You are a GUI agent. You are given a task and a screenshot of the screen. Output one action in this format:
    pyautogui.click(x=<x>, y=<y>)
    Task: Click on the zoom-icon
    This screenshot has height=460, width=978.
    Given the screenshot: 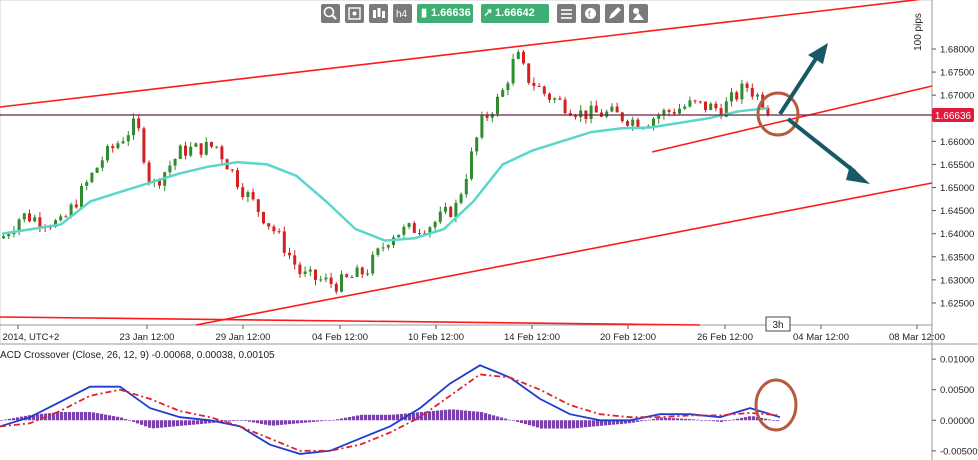 What is the action you would take?
    pyautogui.click(x=330, y=13)
    